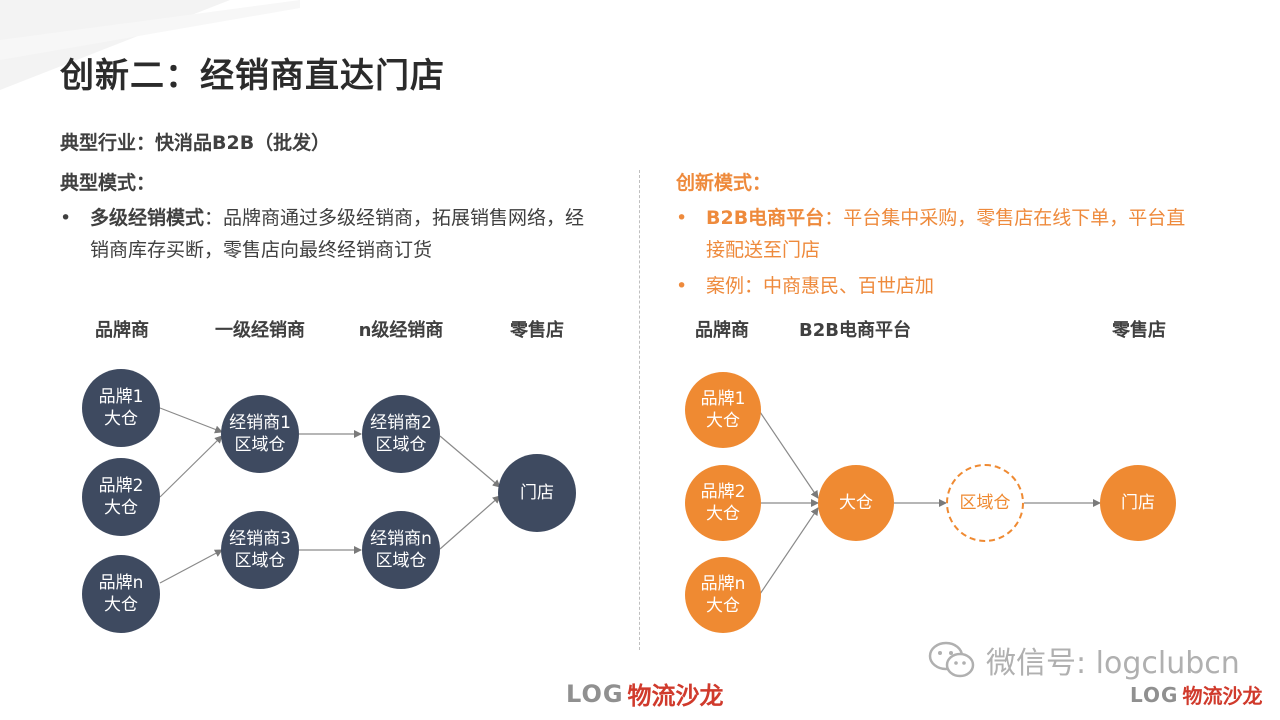  Describe the element at coordinates (122, 330) in the screenshot. I see `left-col-brand: 品牌商` at that location.